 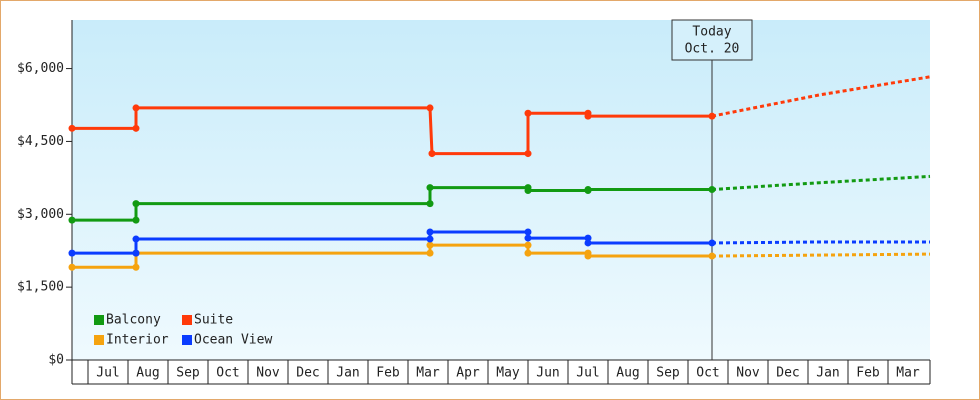 What do you see at coordinates (40, 214) in the screenshot?
I see `y-tick-label: $3,000` at bounding box center [40, 214].